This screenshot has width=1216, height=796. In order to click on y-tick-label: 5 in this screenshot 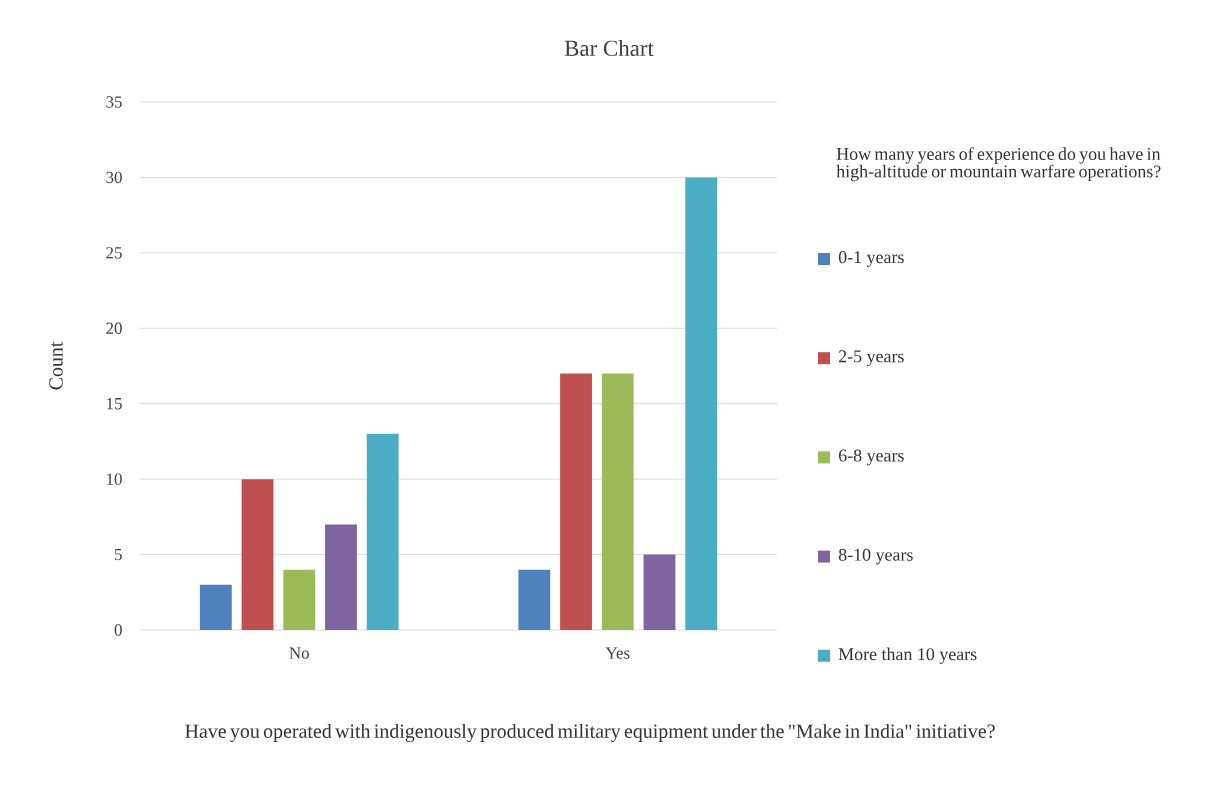, I will do `click(118, 554)`.